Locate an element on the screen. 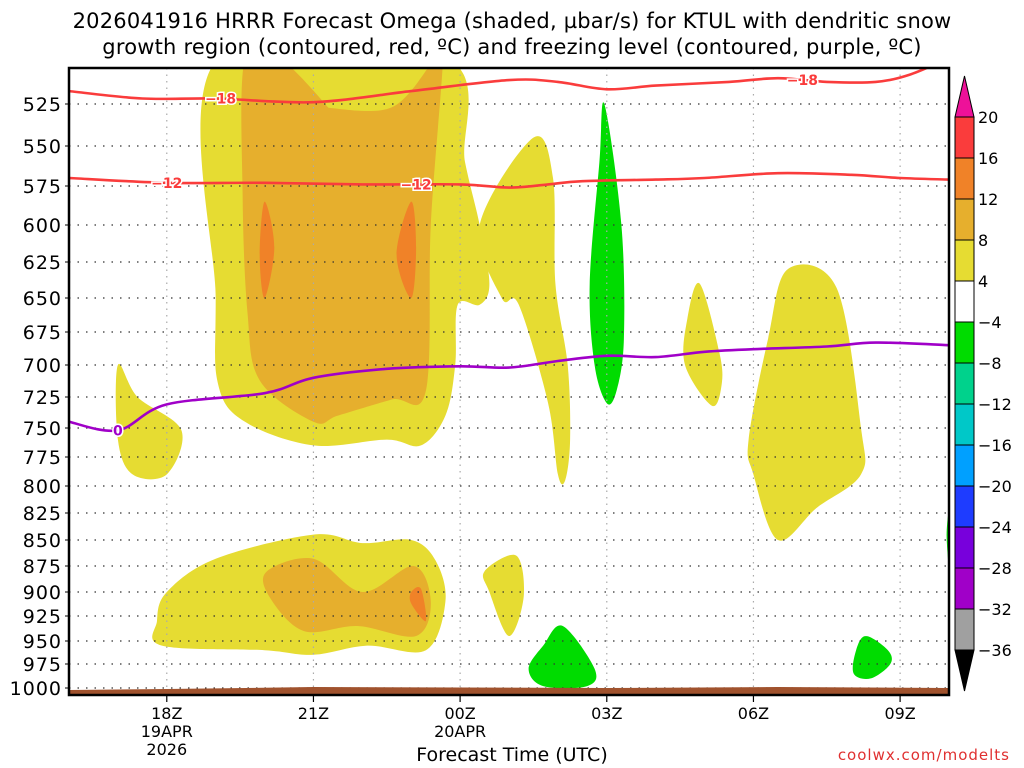 Image resolution: width=1024 pixels, height=768 pixels. y-tick-label: 850 is located at coordinates (42, 541).